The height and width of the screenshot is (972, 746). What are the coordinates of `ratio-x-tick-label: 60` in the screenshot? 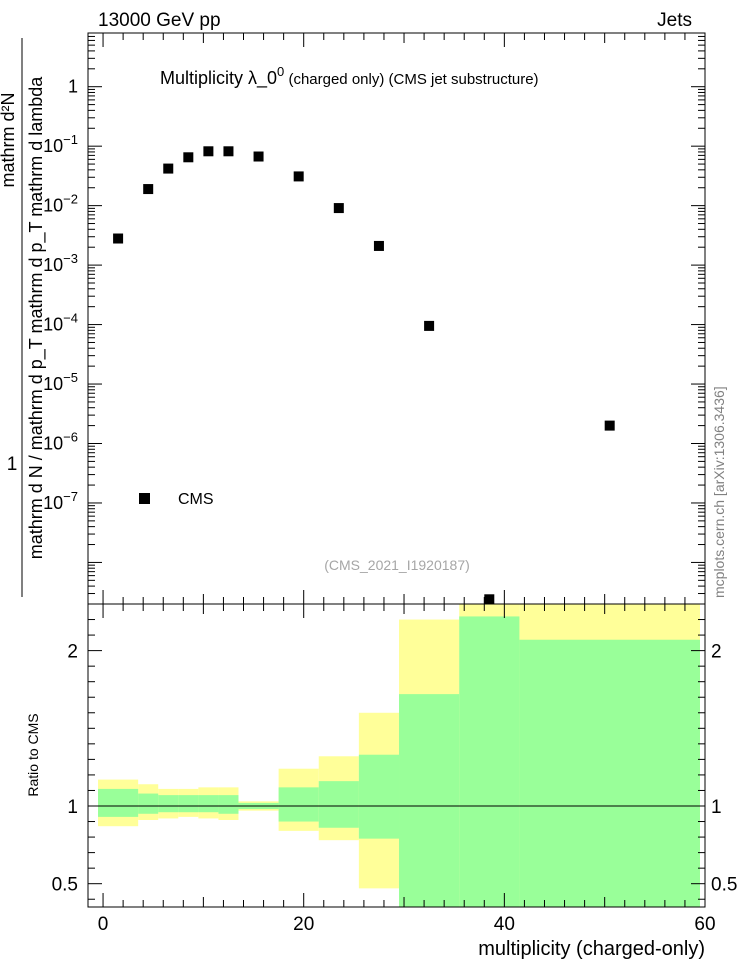 It's located at (704, 924).